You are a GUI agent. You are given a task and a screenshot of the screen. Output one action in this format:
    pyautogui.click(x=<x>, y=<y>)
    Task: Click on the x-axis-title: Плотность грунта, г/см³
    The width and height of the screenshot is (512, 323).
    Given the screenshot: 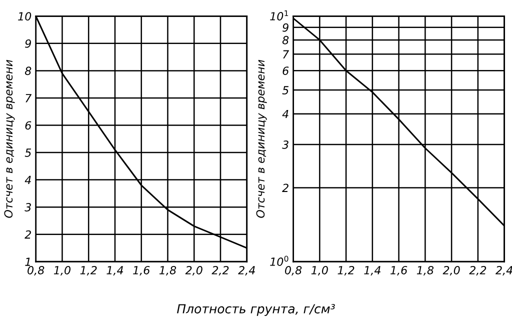 What is the action you would take?
    pyautogui.click(x=255, y=310)
    